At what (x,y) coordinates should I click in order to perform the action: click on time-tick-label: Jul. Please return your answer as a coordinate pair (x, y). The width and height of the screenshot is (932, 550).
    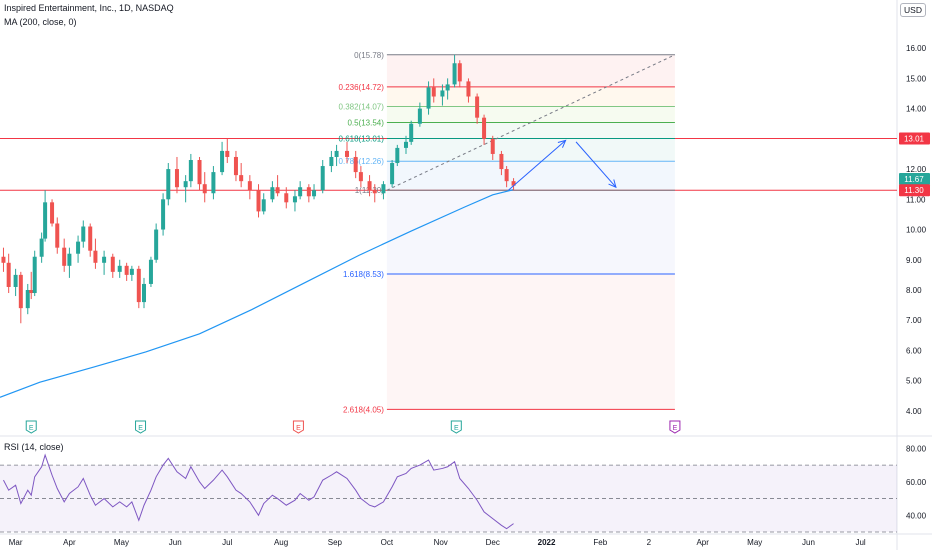
    Looking at the image, I should click on (860, 542).